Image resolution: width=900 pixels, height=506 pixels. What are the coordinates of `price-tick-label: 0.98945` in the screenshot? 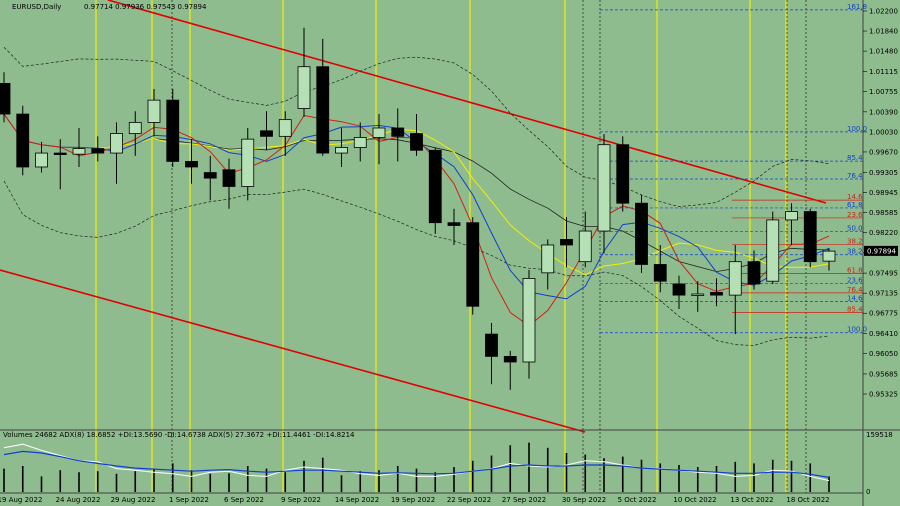 It's located at (883, 193).